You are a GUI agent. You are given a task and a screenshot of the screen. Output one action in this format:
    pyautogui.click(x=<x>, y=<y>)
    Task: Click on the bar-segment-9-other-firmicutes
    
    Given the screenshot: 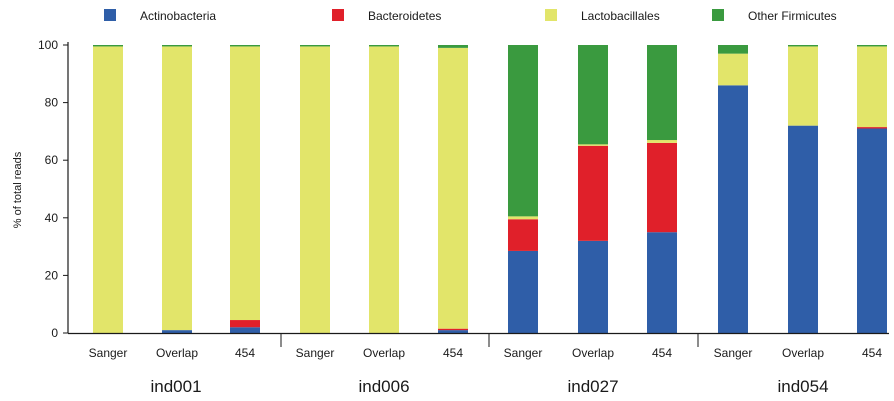 What is the action you would take?
    pyautogui.click(x=662, y=93)
    